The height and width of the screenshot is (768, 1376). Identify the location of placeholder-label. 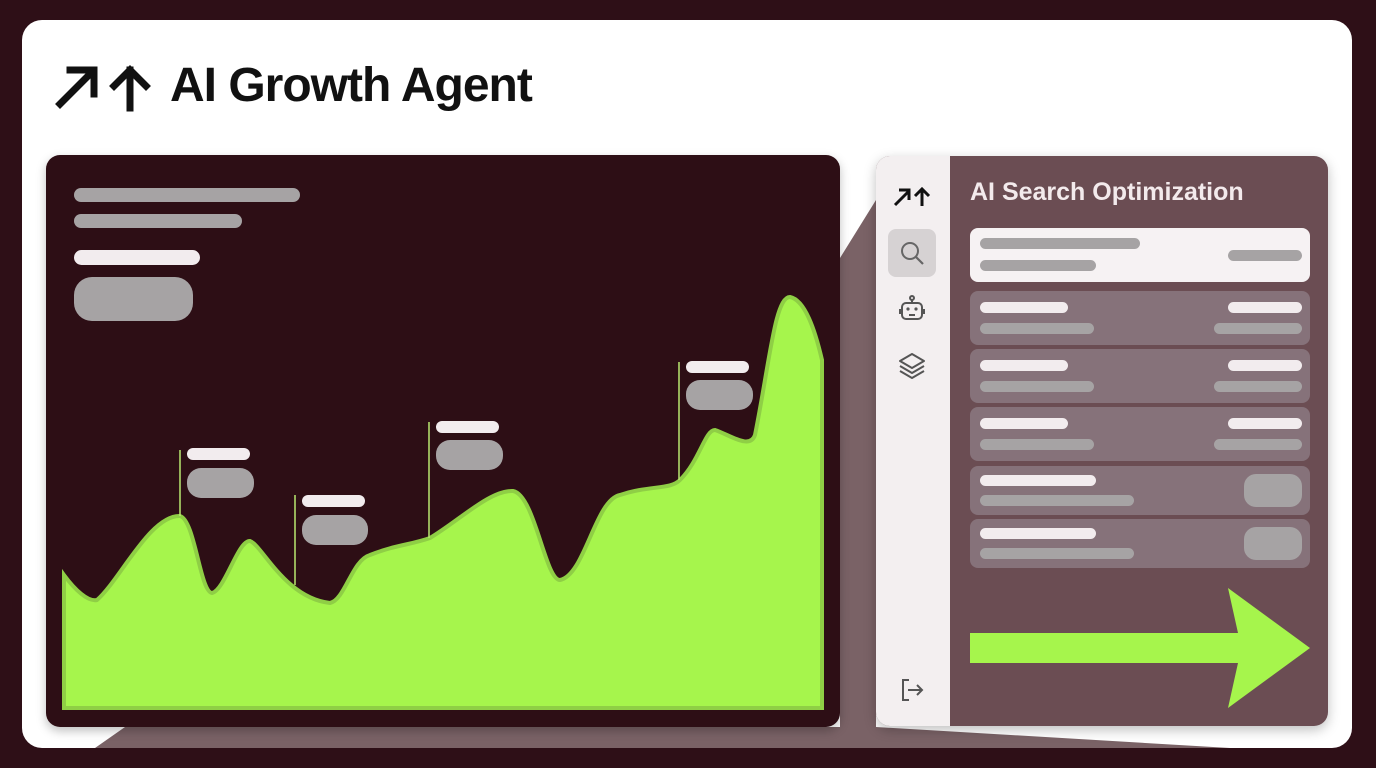
(137, 257).